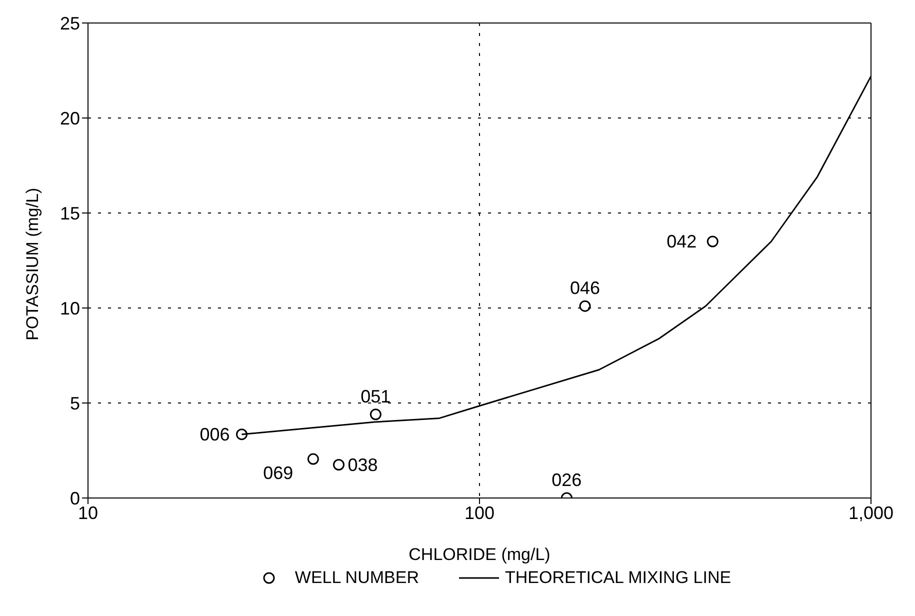  I want to click on y-tick-label: 20, so click(70, 118).